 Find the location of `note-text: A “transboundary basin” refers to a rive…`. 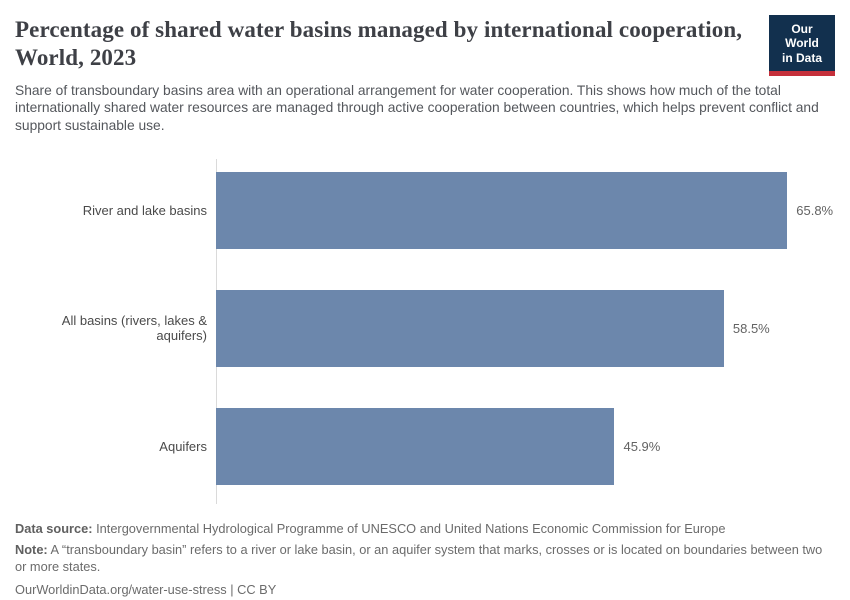

note-text: A “transboundary basin” refers to a rive… is located at coordinates (419, 557).